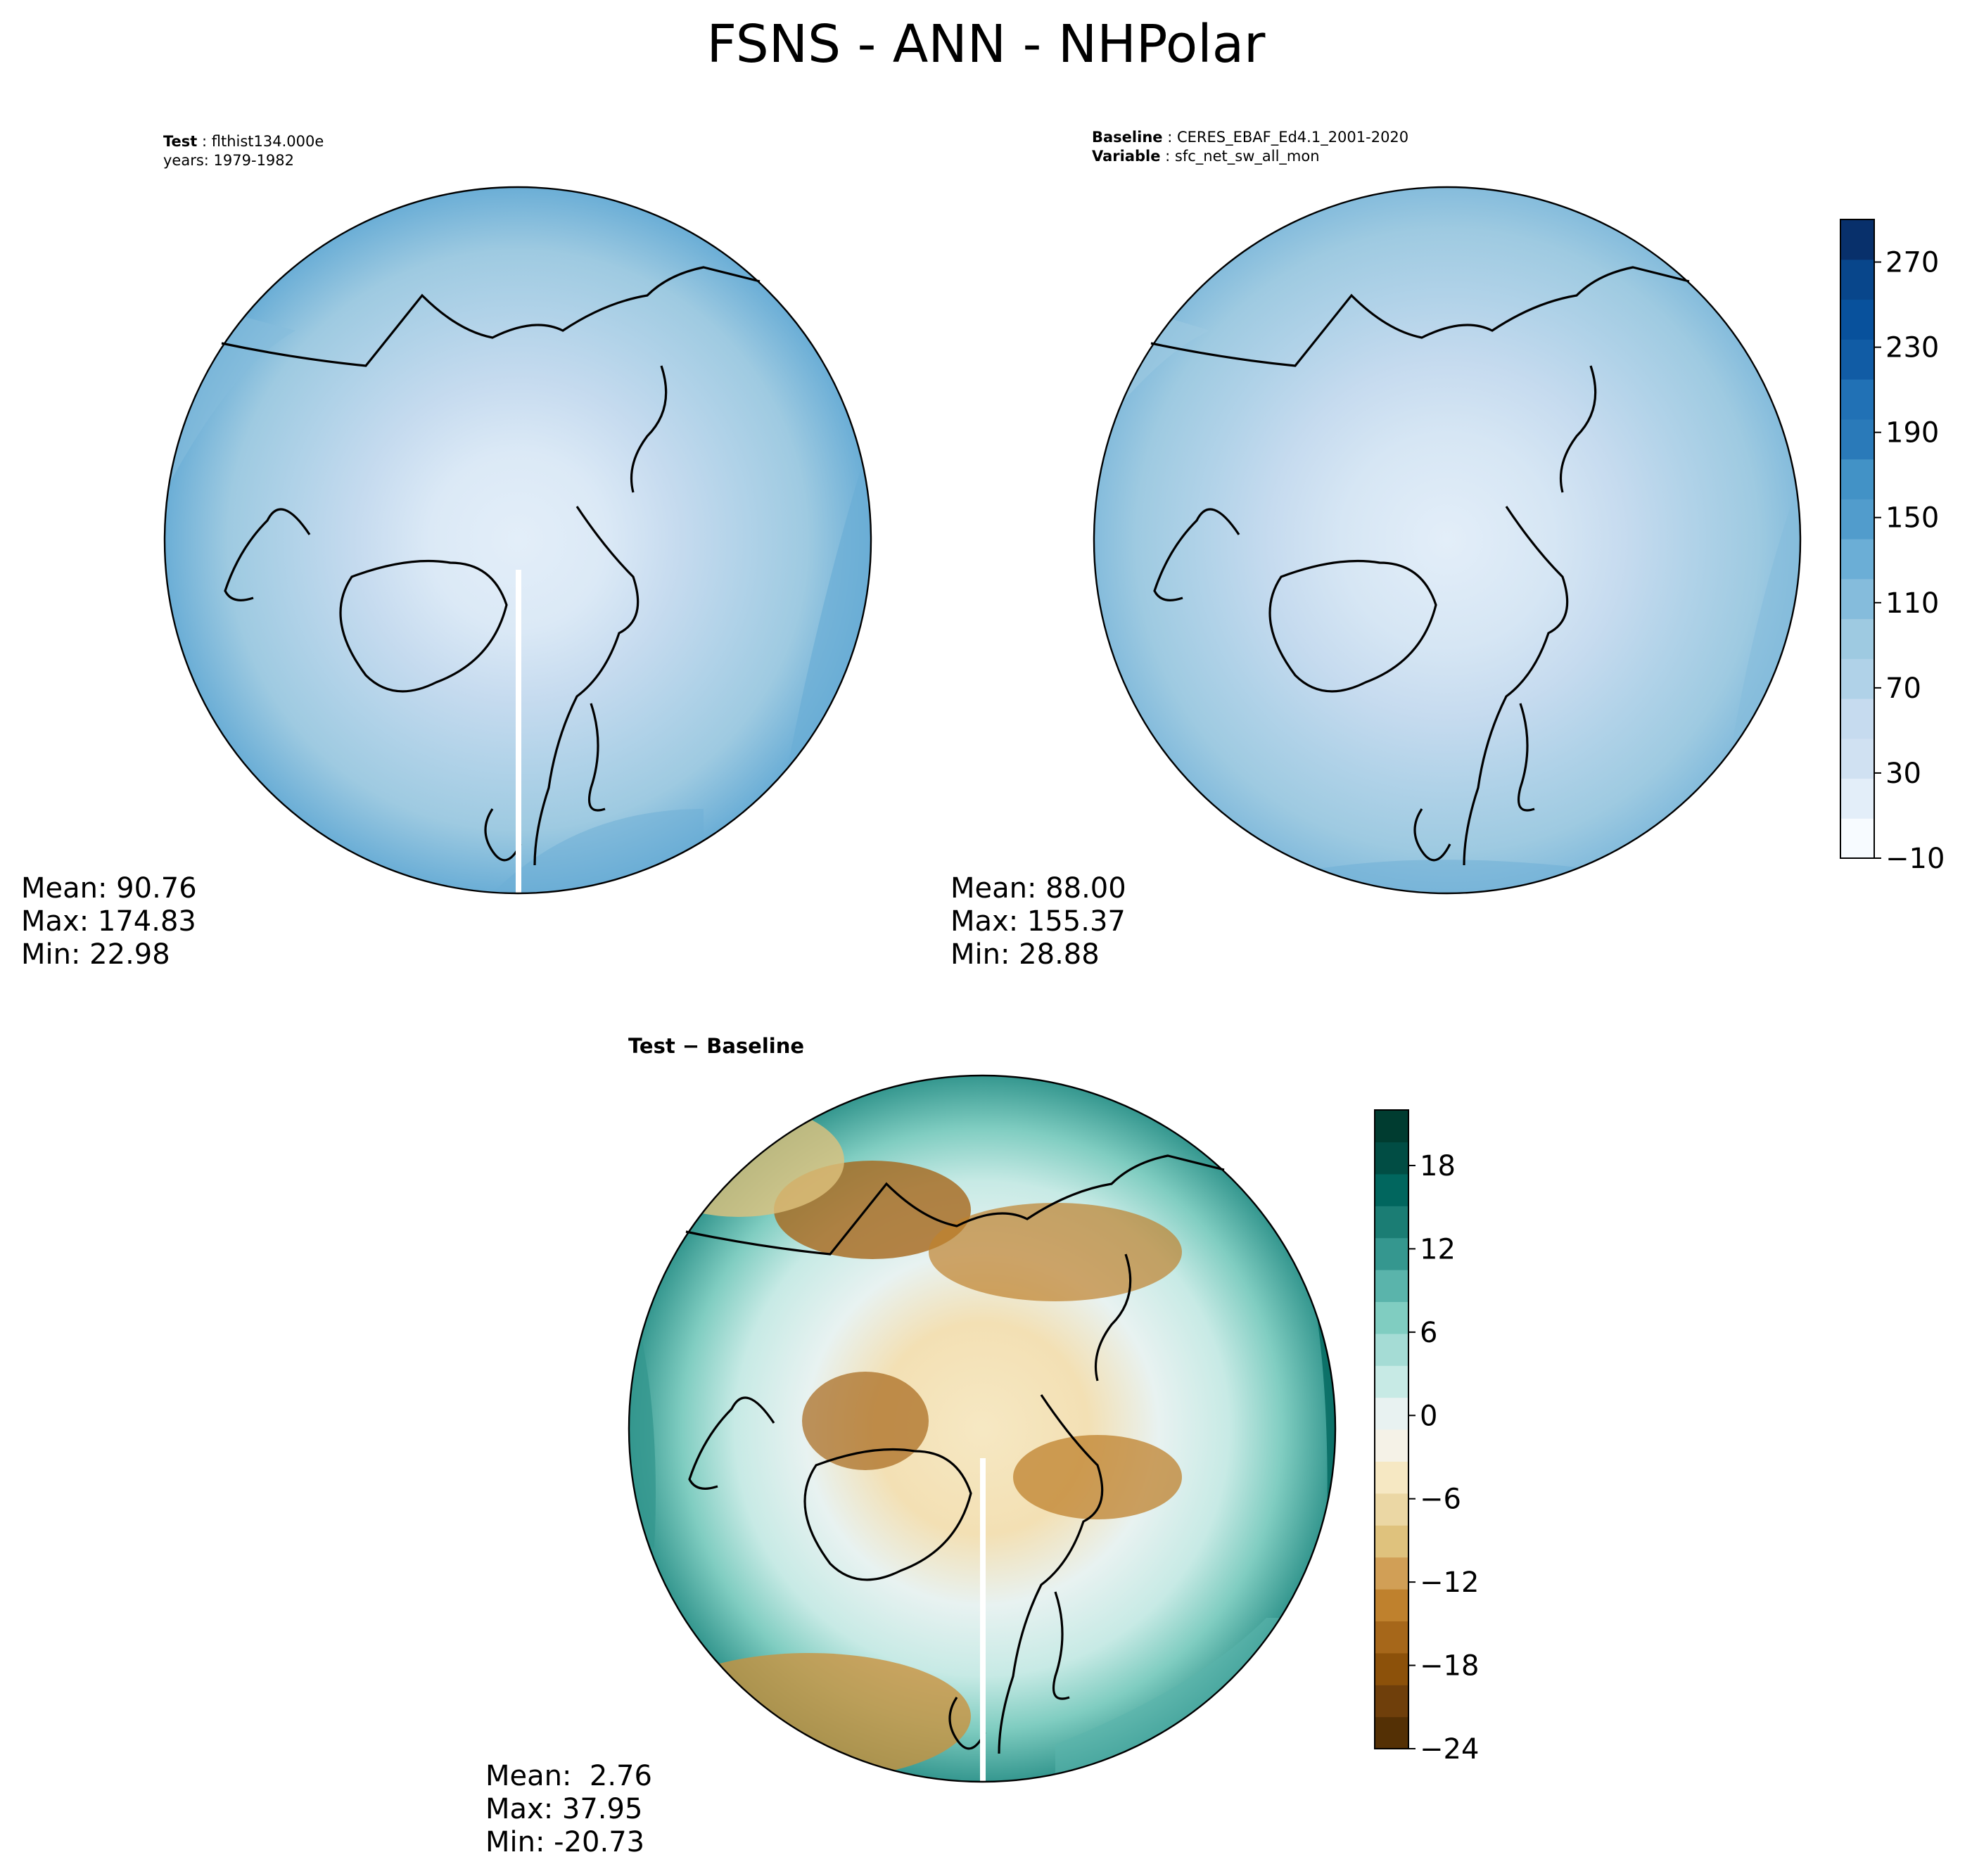  I want to click on baseline-label-key: Baseline, so click(1127, 137).